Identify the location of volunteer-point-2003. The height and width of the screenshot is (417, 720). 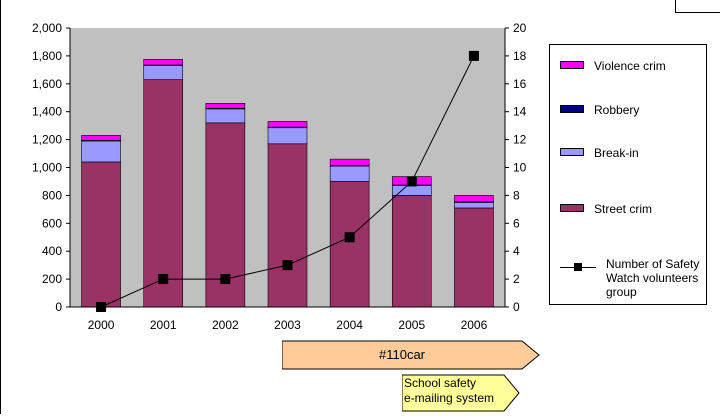
(287, 265).